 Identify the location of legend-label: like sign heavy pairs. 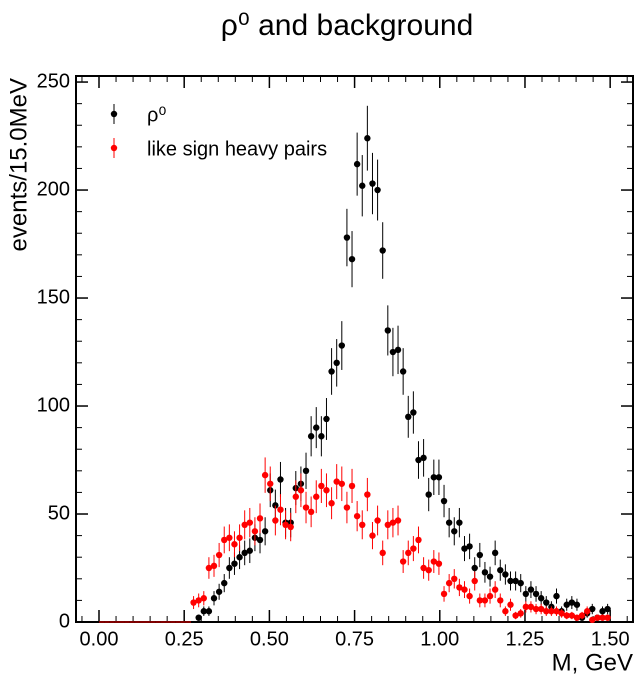
(237, 149).